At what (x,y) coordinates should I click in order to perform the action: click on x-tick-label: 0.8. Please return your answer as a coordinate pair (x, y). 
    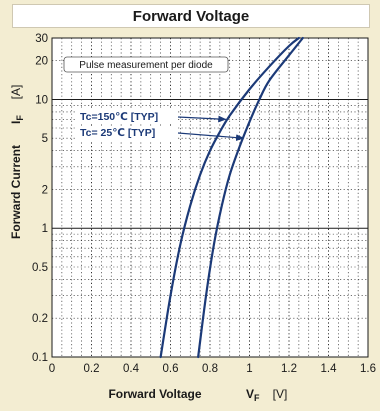
    Looking at the image, I should click on (210, 369).